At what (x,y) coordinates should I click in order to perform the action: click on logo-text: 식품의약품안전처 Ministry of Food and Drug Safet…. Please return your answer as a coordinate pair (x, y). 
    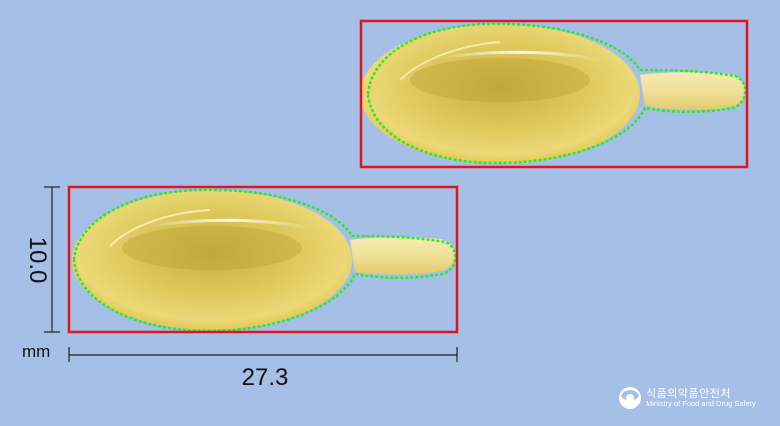
    Looking at the image, I should click on (701, 397).